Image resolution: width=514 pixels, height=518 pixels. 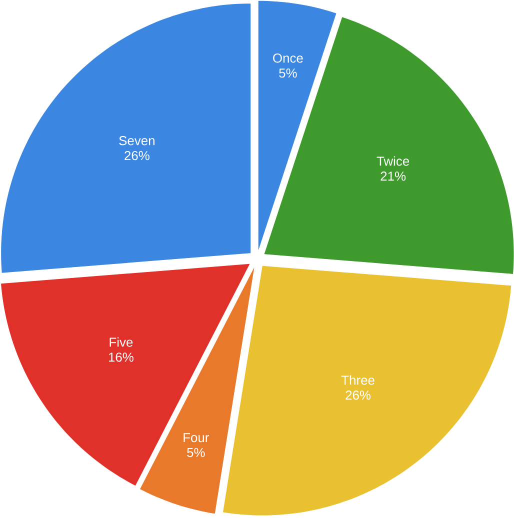 I want to click on slice-label: Twice, so click(x=393, y=161).